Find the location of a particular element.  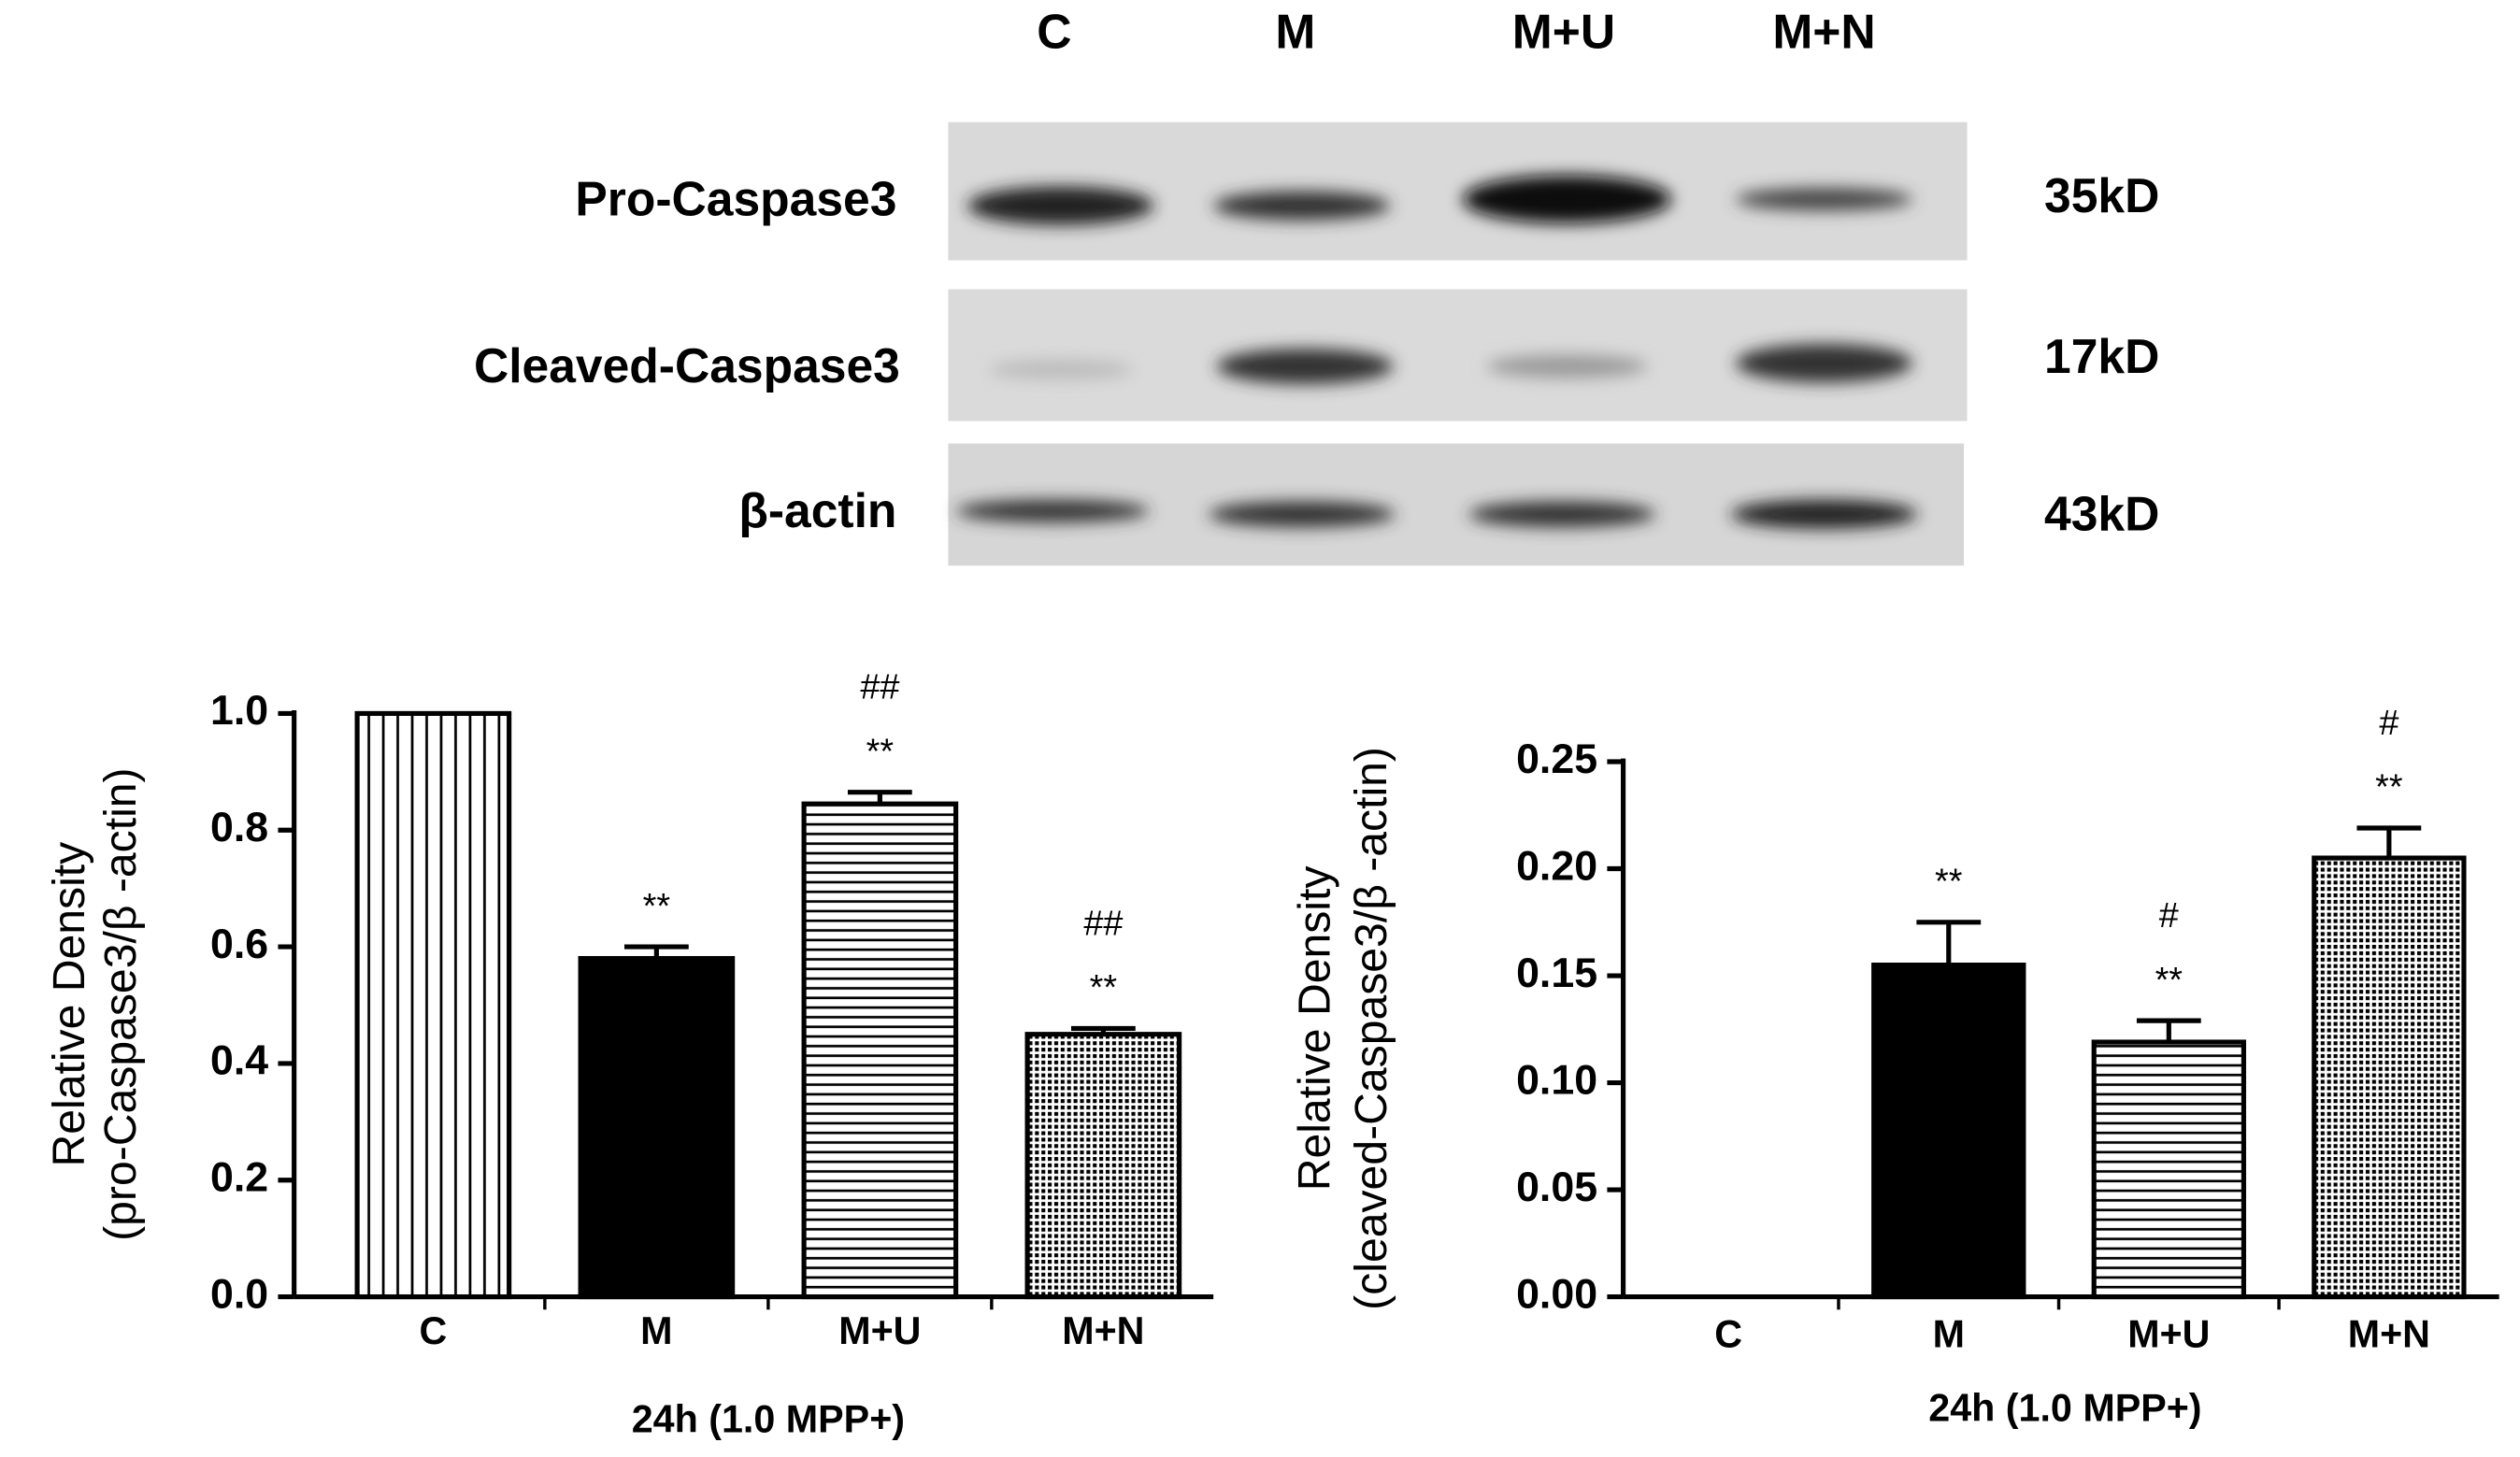

row-label: β-actin is located at coordinates (817, 510).